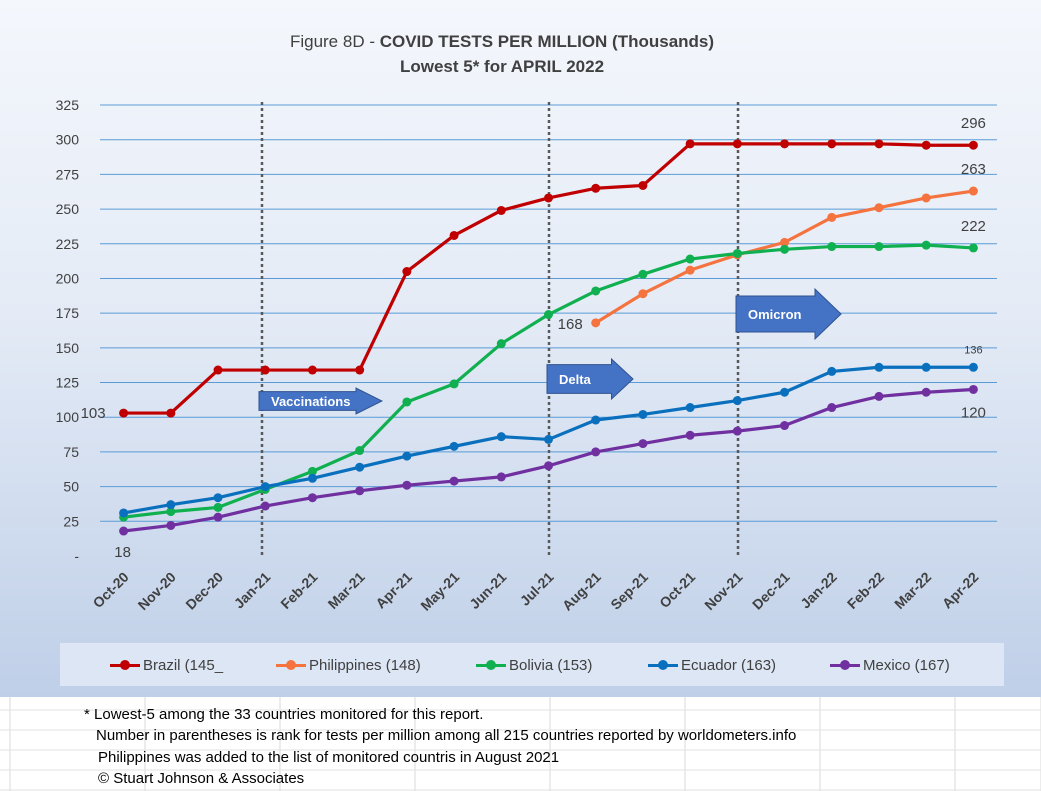  Describe the element at coordinates (439, 591) in the screenshot. I see `x-tick-label: May-21` at that location.